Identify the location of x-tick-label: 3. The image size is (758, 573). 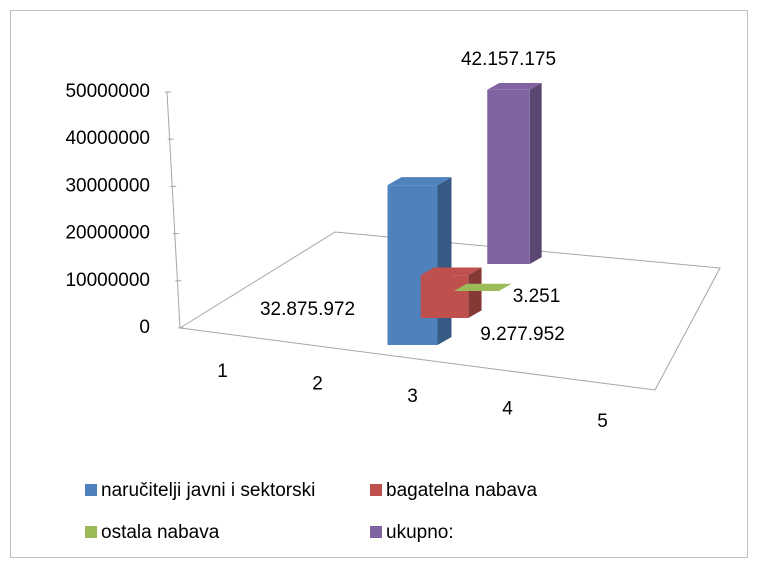
(412, 396).